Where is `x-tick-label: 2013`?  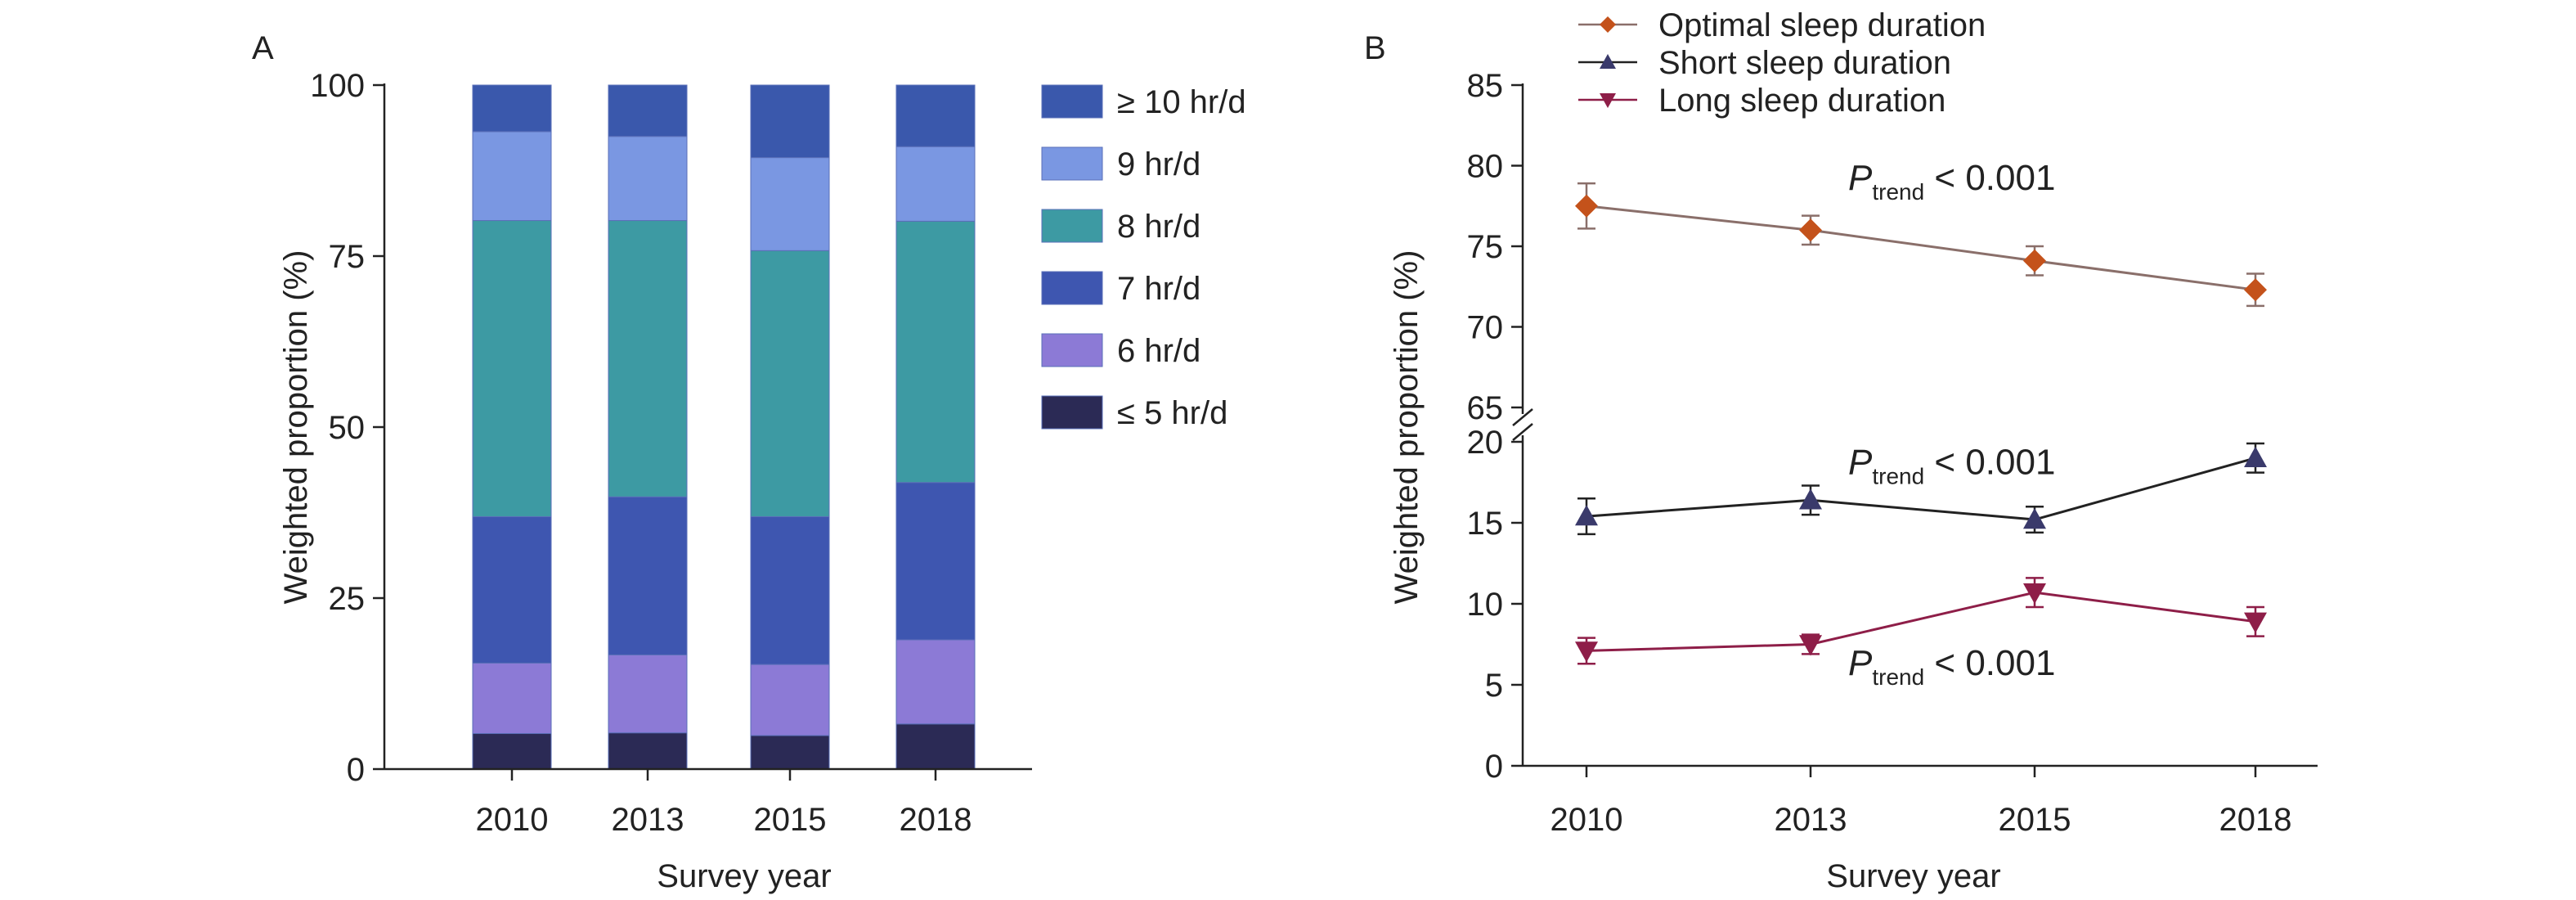 x-tick-label: 2013 is located at coordinates (648, 820).